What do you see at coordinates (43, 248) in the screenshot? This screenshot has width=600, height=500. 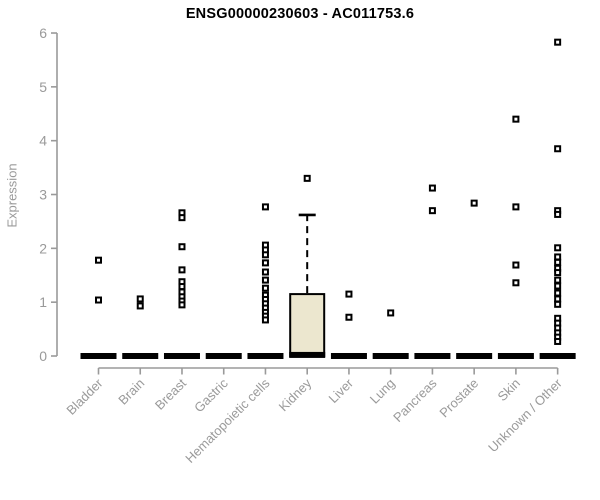 I see `y-tick-label: 2` at bounding box center [43, 248].